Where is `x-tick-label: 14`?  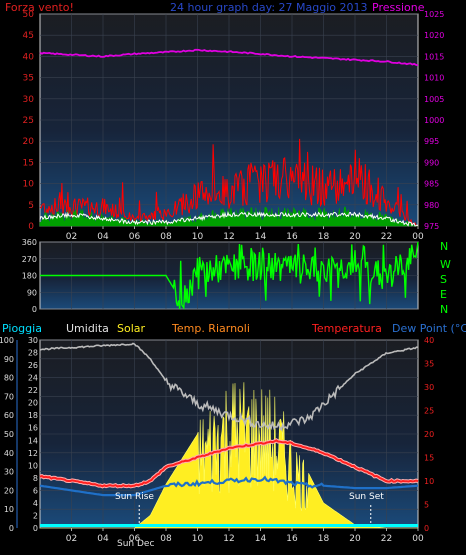 x-tick-label: 14 is located at coordinates (261, 539).